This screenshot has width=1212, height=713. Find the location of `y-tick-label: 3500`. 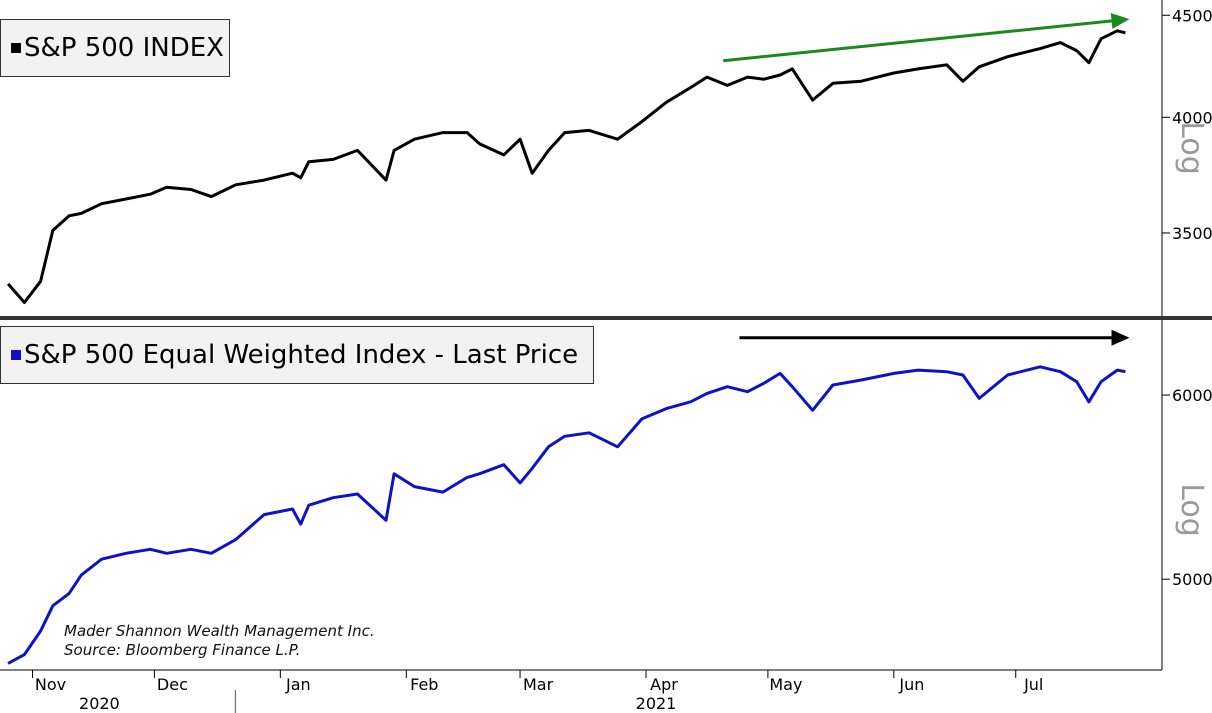

y-tick-label: 3500 is located at coordinates (1192, 233).